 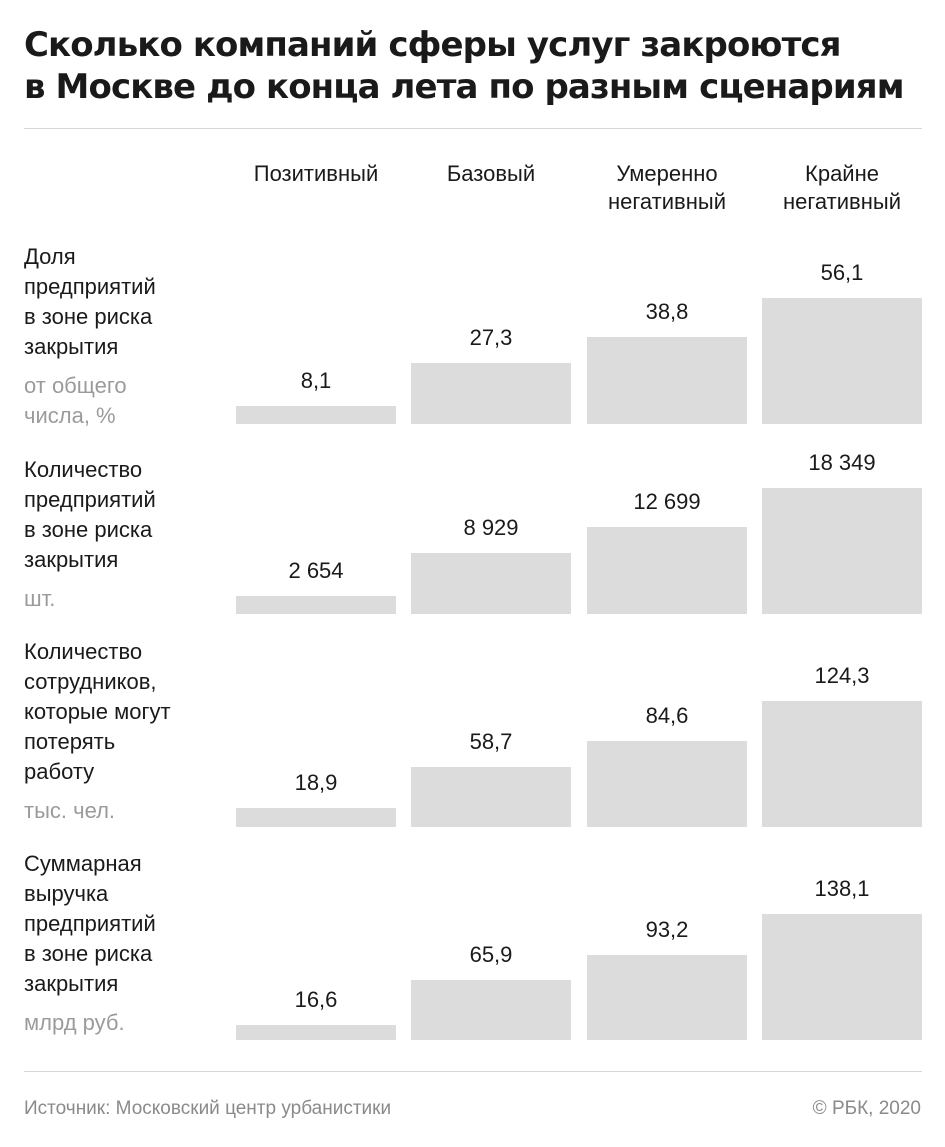 I want to click on bar-row3-col4, so click(x=842, y=764).